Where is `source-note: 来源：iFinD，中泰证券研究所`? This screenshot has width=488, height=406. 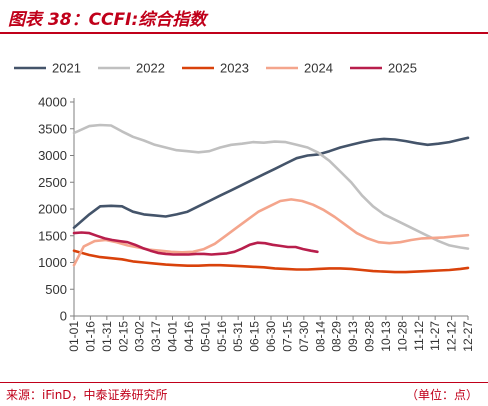 source-note: 来源：iFinD，中泰证券研究所 is located at coordinates (87, 395).